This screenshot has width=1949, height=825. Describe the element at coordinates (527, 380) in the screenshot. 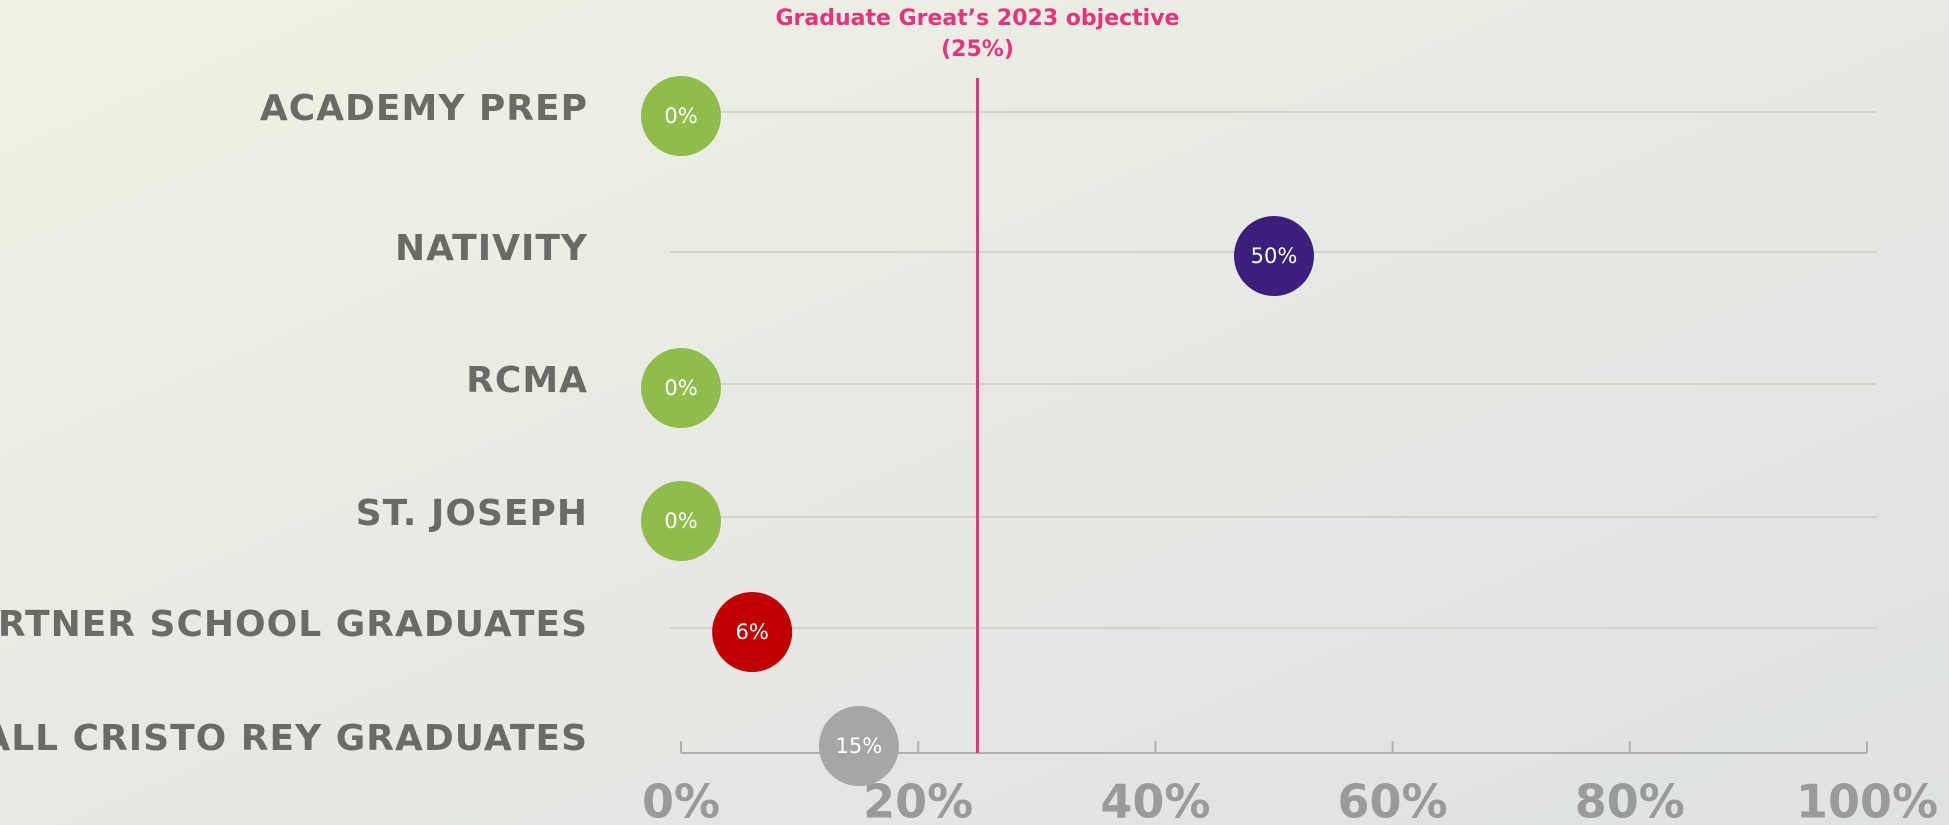

I see `category-label: RCMA` at that location.